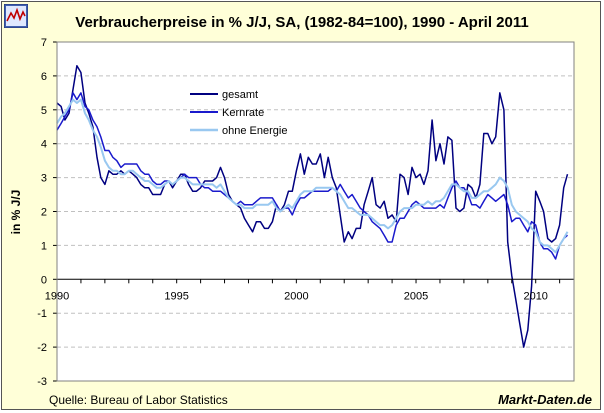 Image resolution: width=604 pixels, height=413 pixels. I want to click on y-tick-label-7: 4, so click(44, 145).